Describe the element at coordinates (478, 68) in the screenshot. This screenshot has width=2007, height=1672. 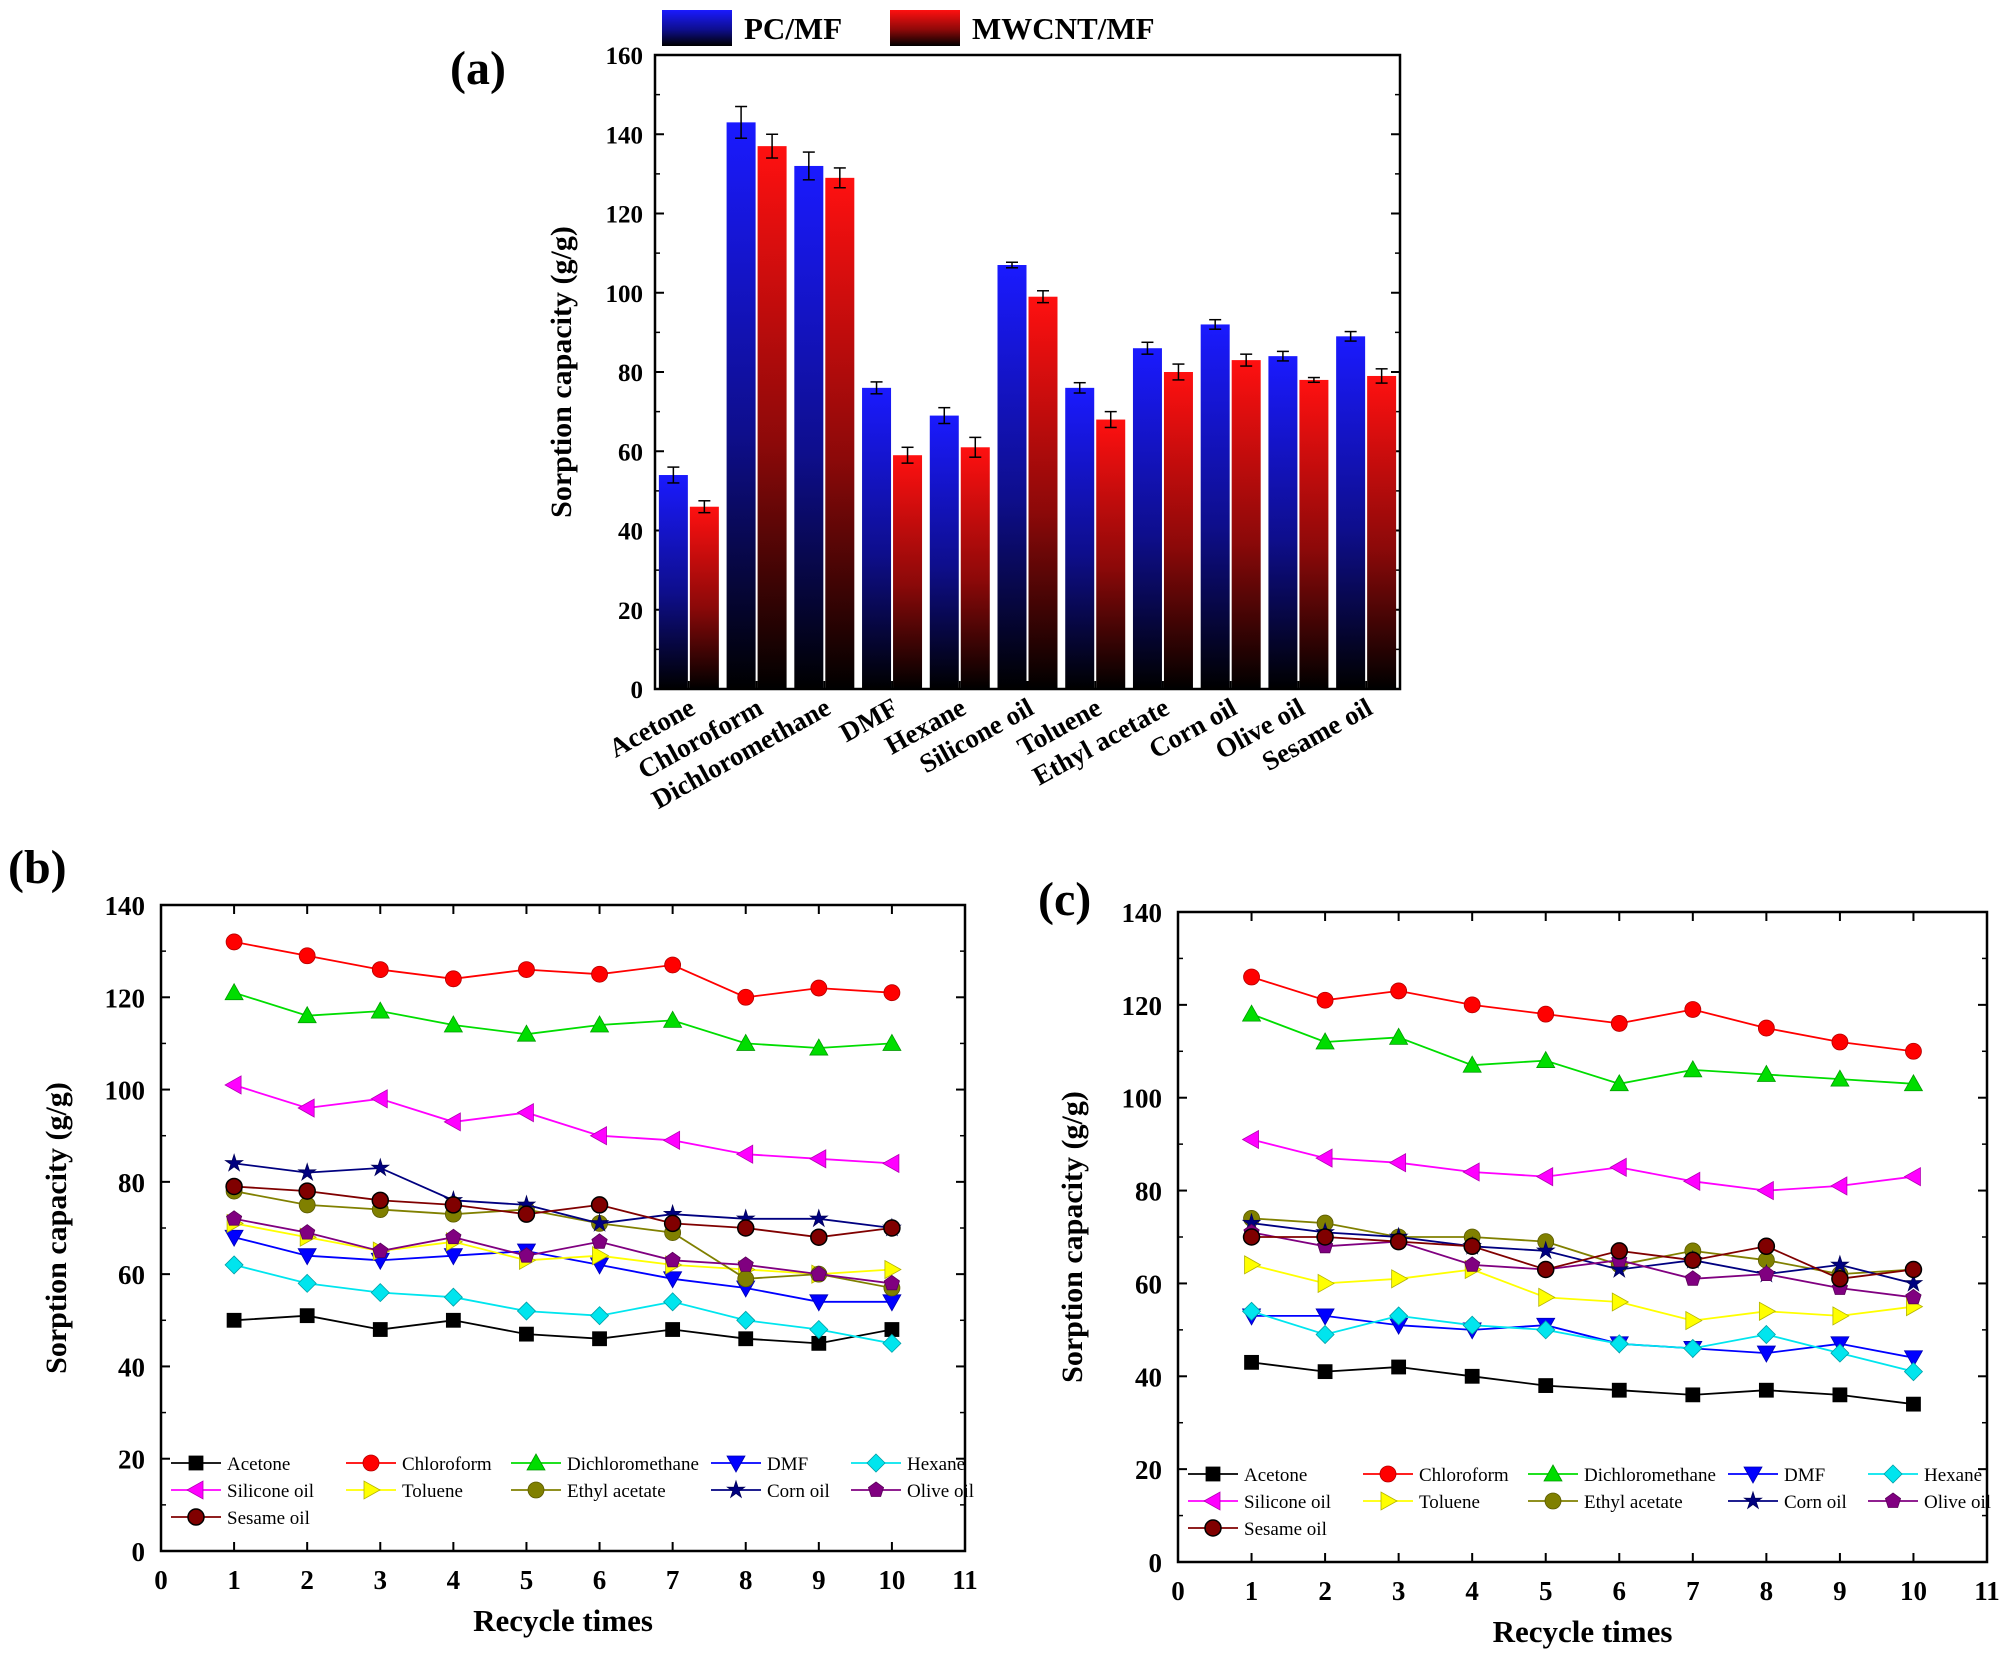
I see `panel-label-a: (a)` at that location.